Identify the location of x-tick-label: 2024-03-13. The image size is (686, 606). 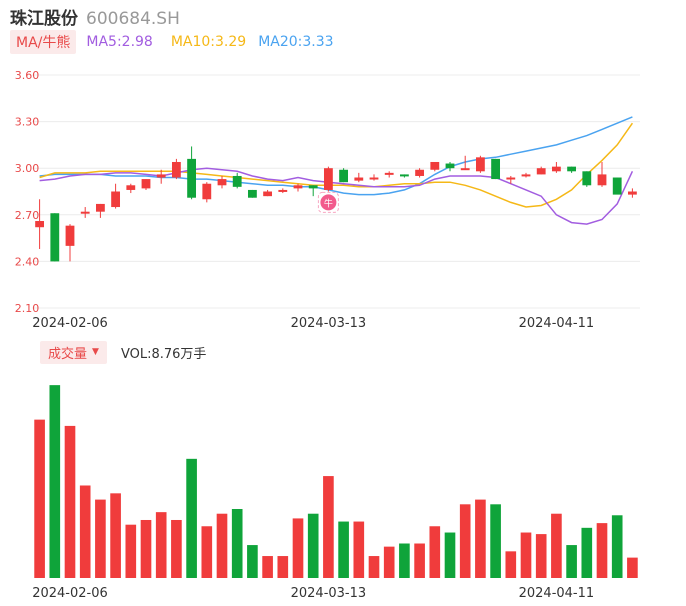
(329, 593).